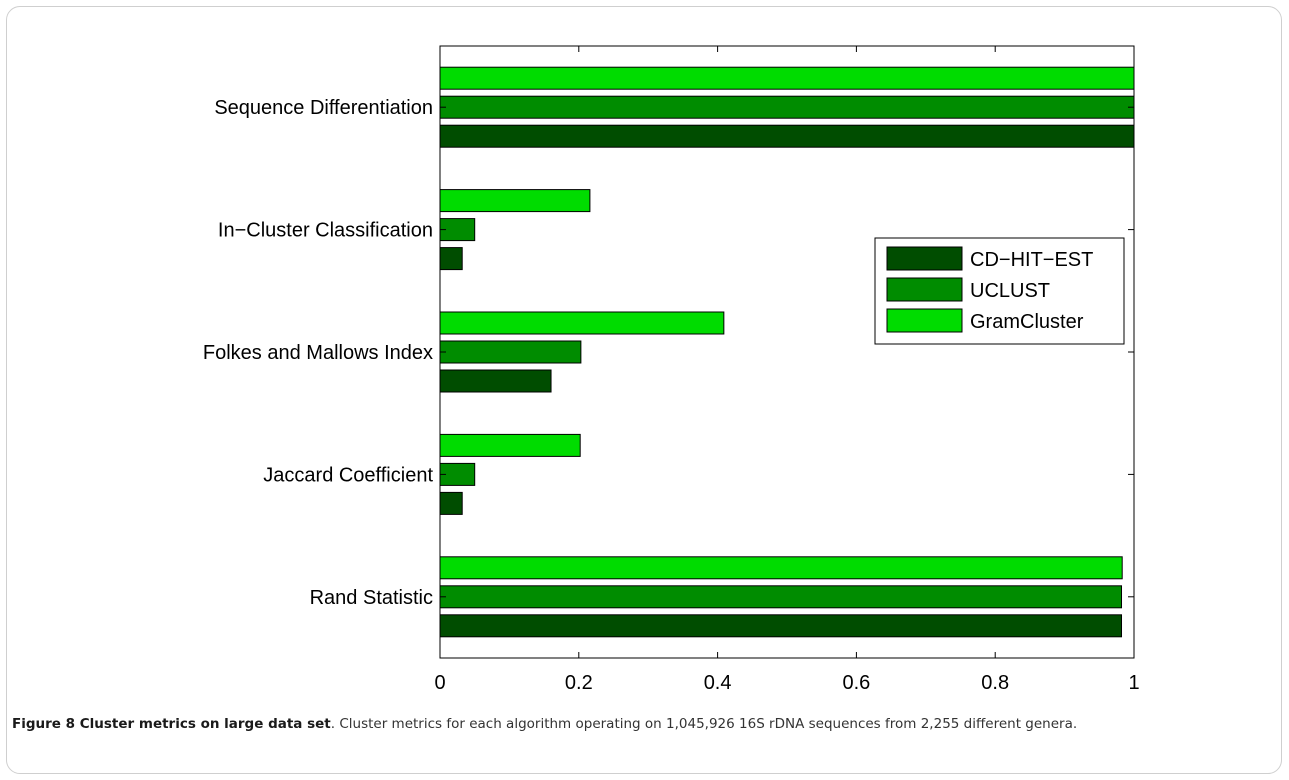 The width and height of the screenshot is (1289, 780). What do you see at coordinates (718, 683) in the screenshot?
I see `x-tick-label: 0.4` at bounding box center [718, 683].